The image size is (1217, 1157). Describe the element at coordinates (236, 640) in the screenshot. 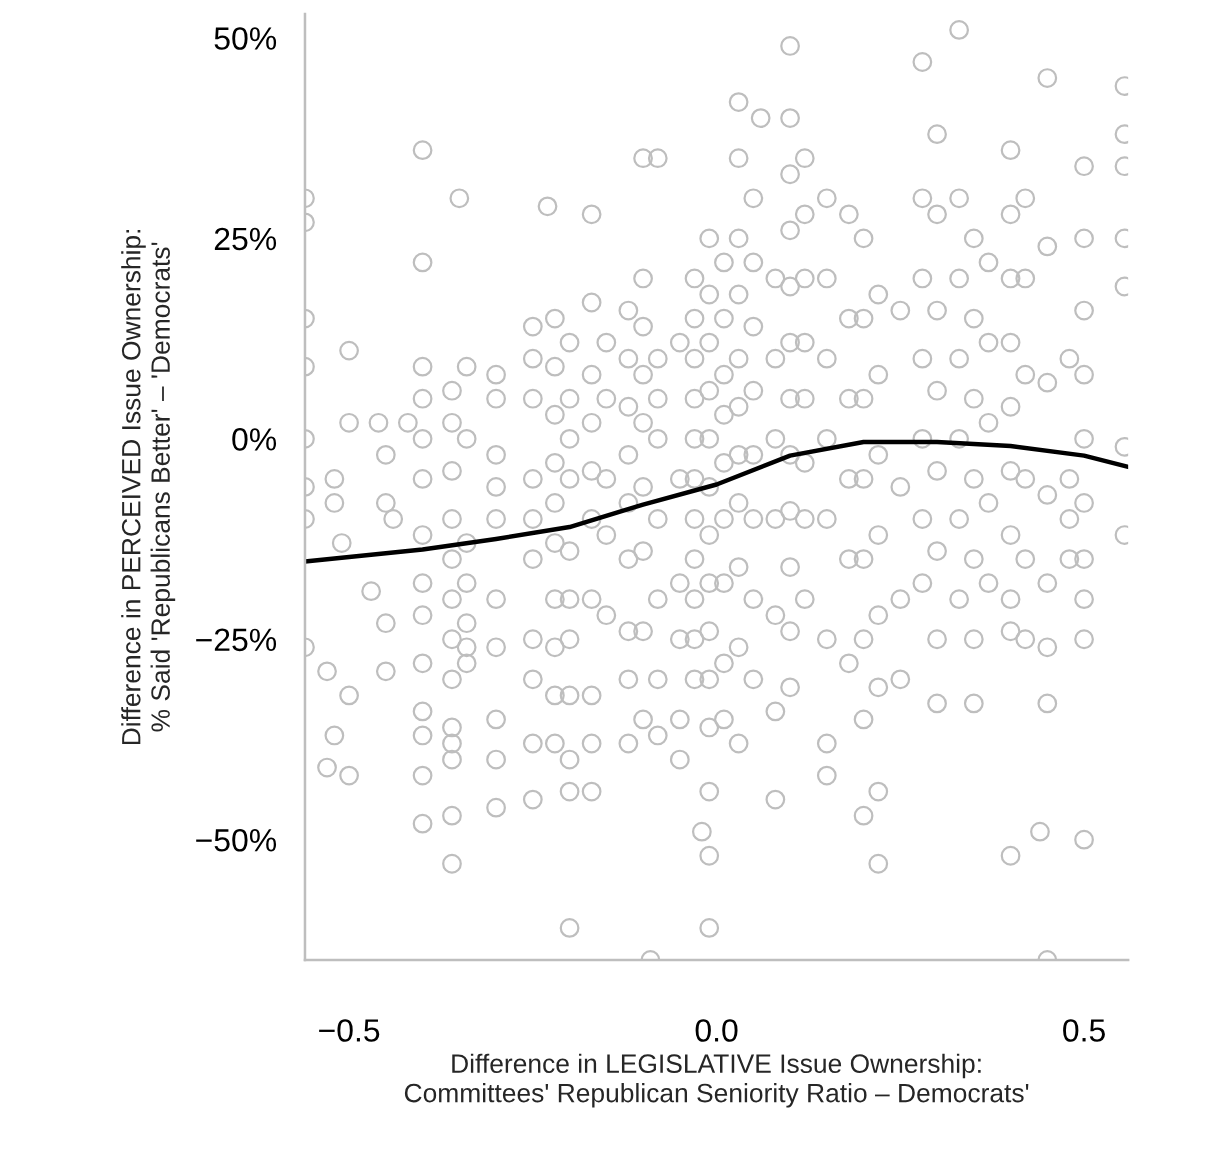

I see `y-tick-label: −25%` at that location.